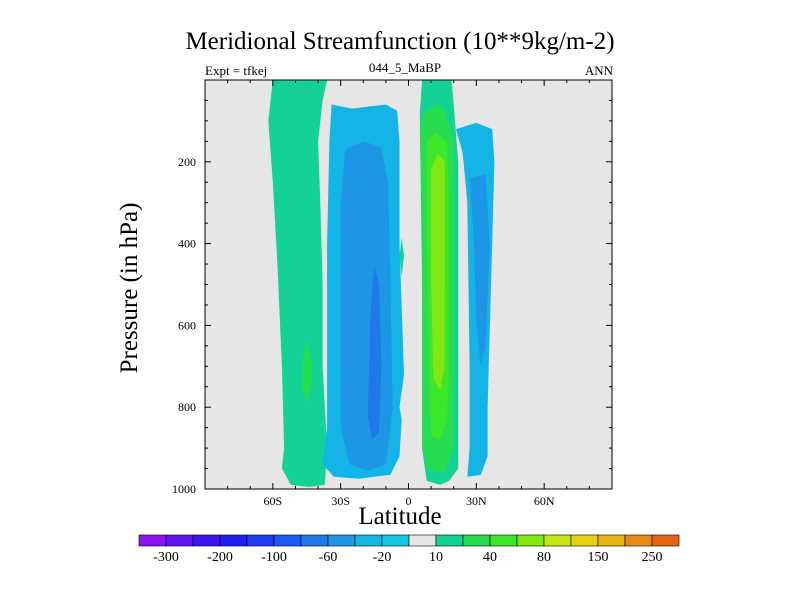  I want to click on x-tick-label: 60N, so click(544, 501).